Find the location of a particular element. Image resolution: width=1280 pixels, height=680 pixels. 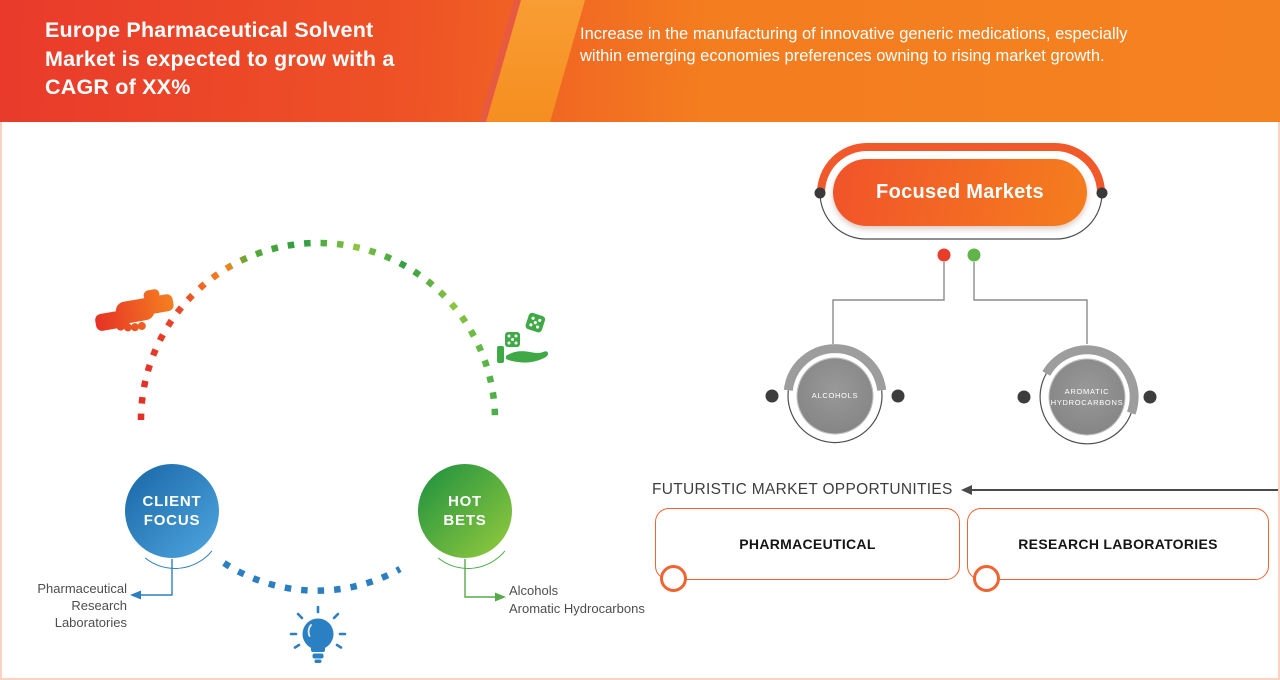

node-alcohols is located at coordinates (835, 394).